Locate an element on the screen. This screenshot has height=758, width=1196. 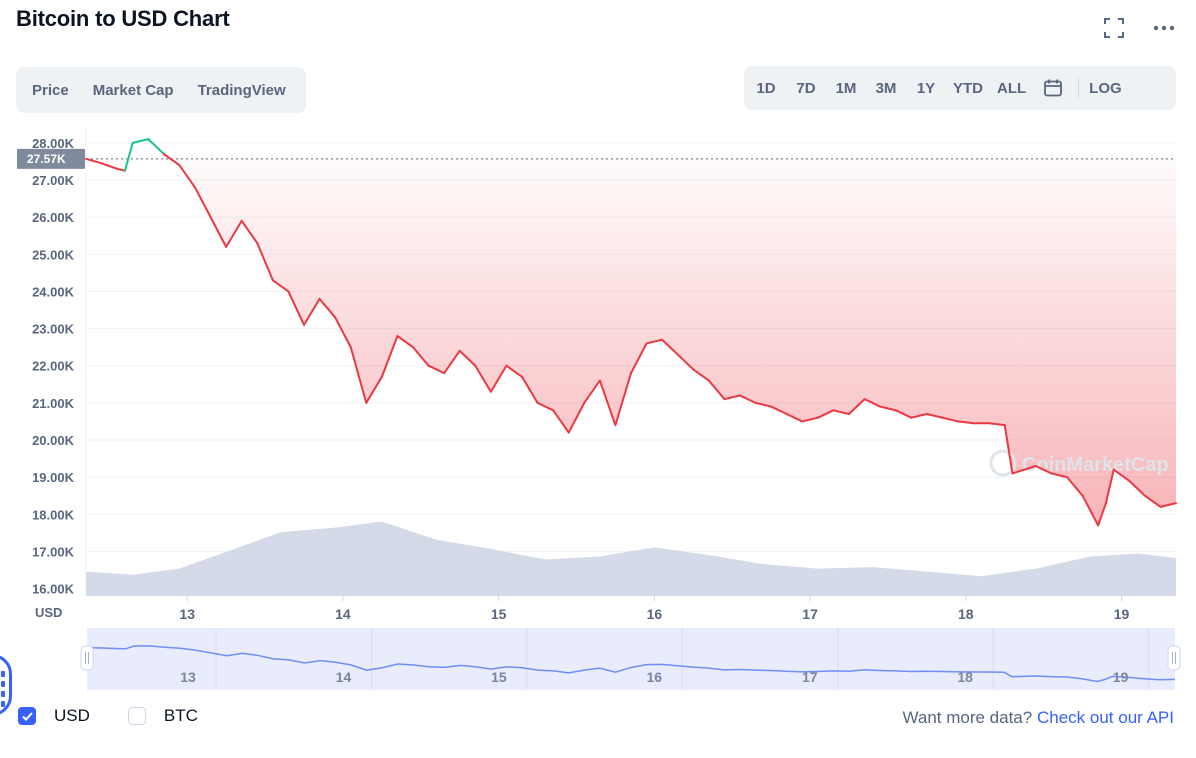
fullscreen-icon is located at coordinates (1114, 28).